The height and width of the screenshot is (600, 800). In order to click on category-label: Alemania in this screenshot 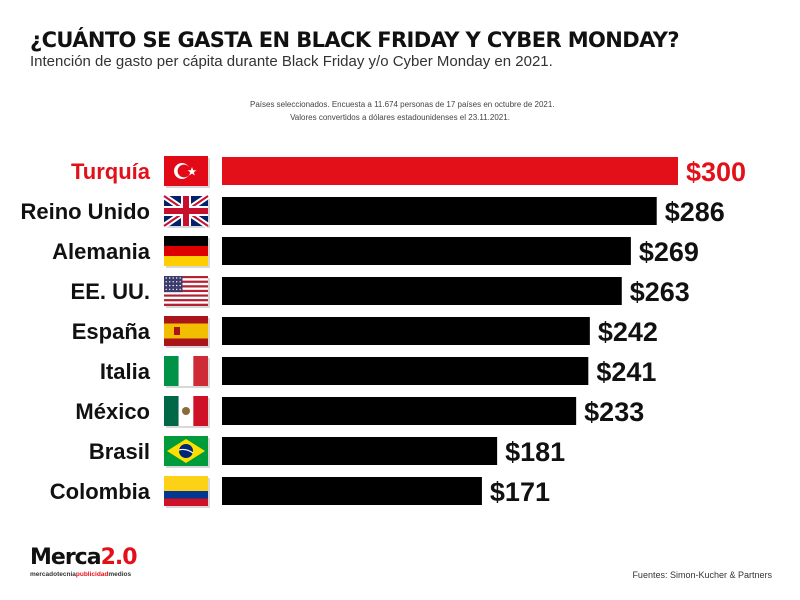, I will do `click(101, 251)`.